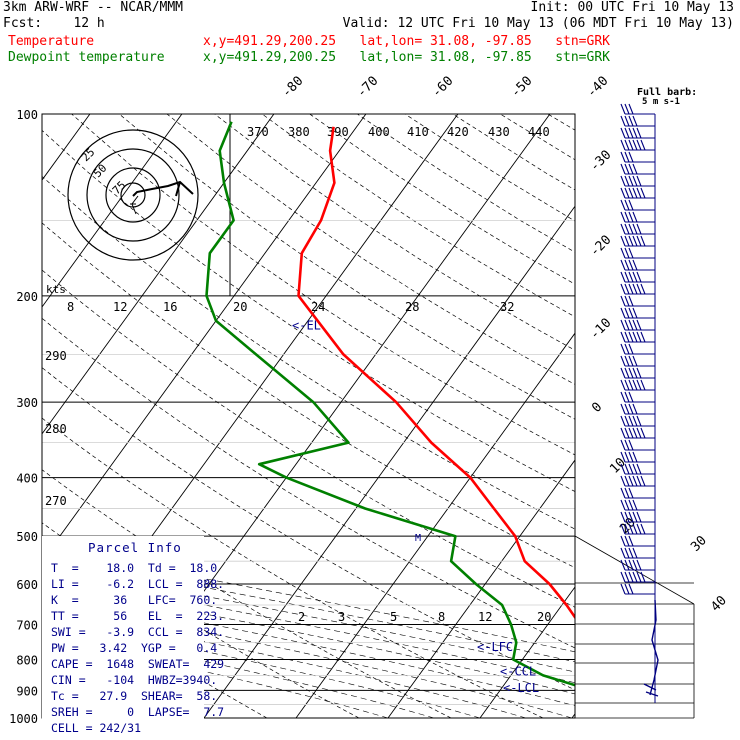  Describe the element at coordinates (56, 356) in the screenshot. I see `low-theta-label: 290` at that location.